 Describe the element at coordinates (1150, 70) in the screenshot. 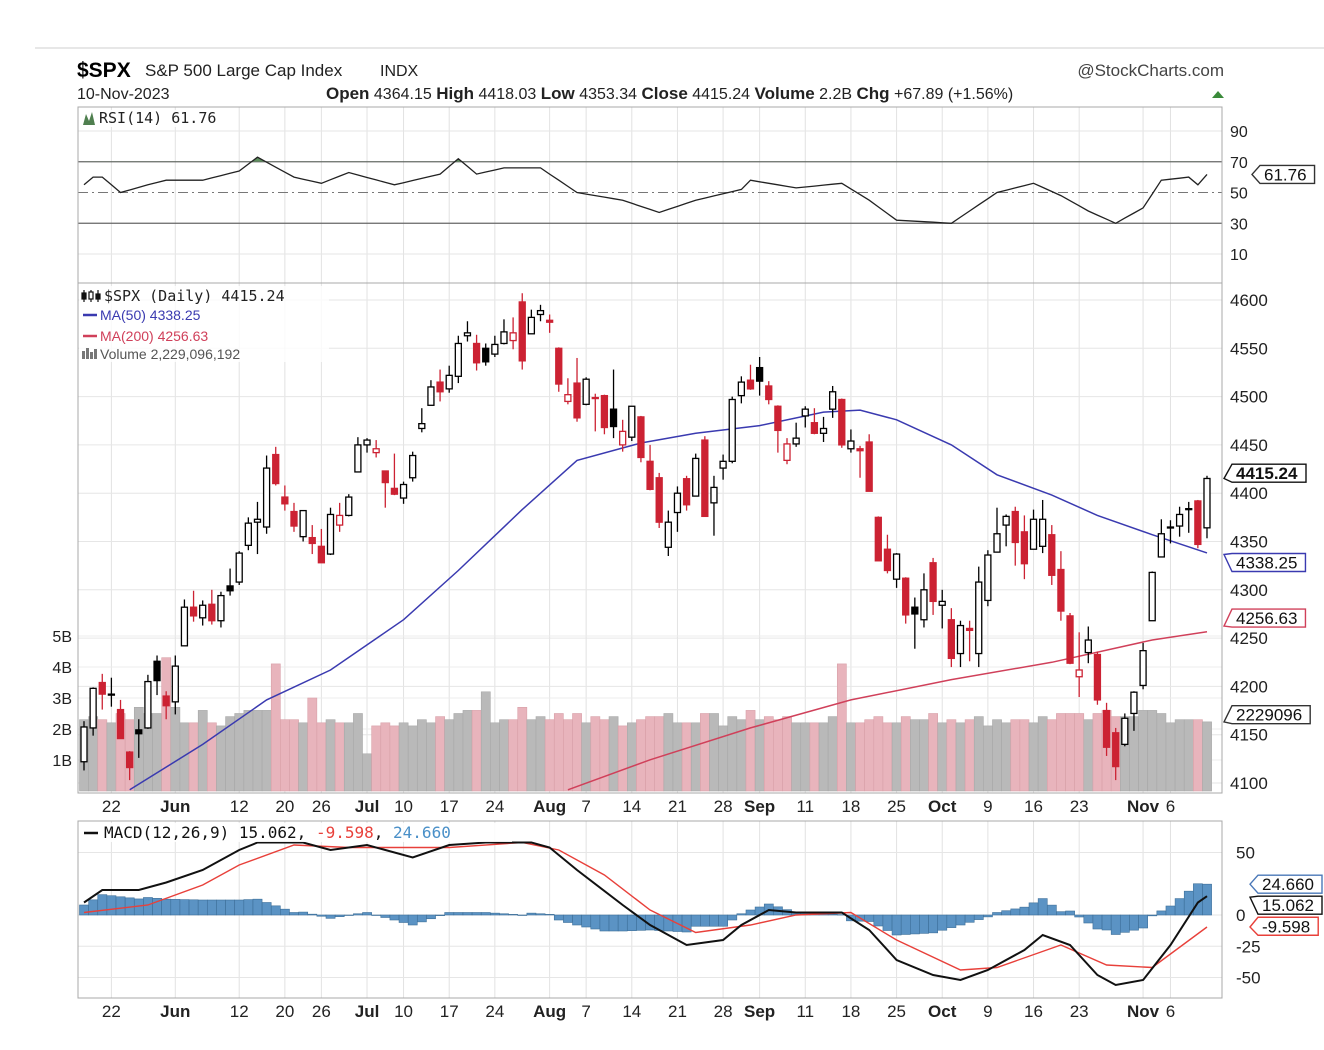

I see `brand-logo: @StockCharts.com` at that location.